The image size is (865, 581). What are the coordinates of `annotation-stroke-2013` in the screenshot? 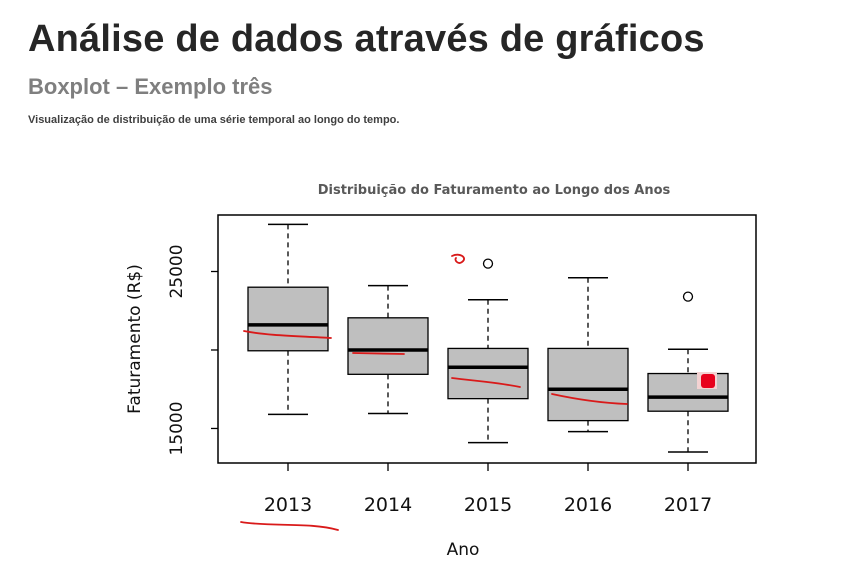 It's located at (287, 334).